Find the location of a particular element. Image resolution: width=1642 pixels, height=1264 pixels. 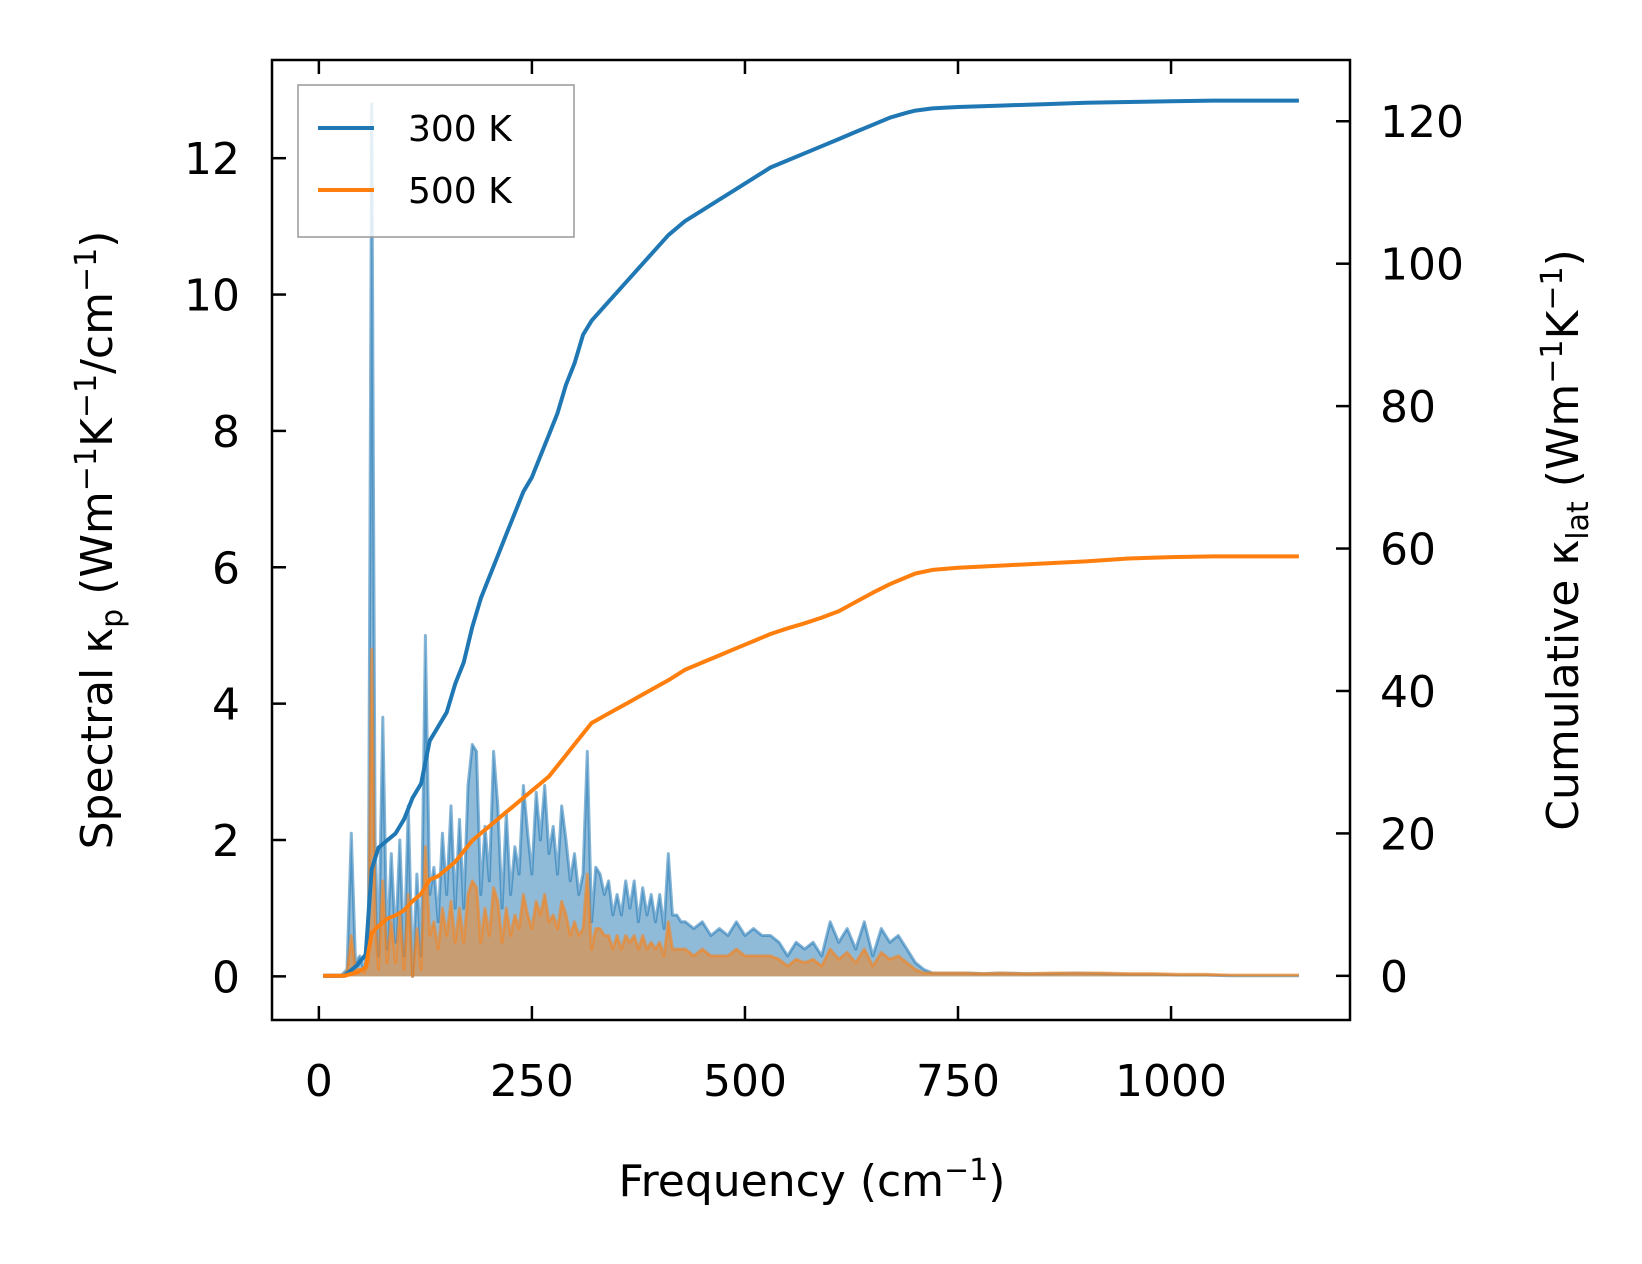

legend-label-300k: 300 K is located at coordinates (460, 129).